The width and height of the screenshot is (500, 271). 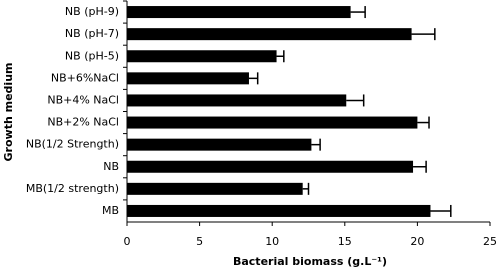 What do you see at coordinates (8, 112) in the screenshot?
I see `y-axis-label: Growth medium` at bounding box center [8, 112].